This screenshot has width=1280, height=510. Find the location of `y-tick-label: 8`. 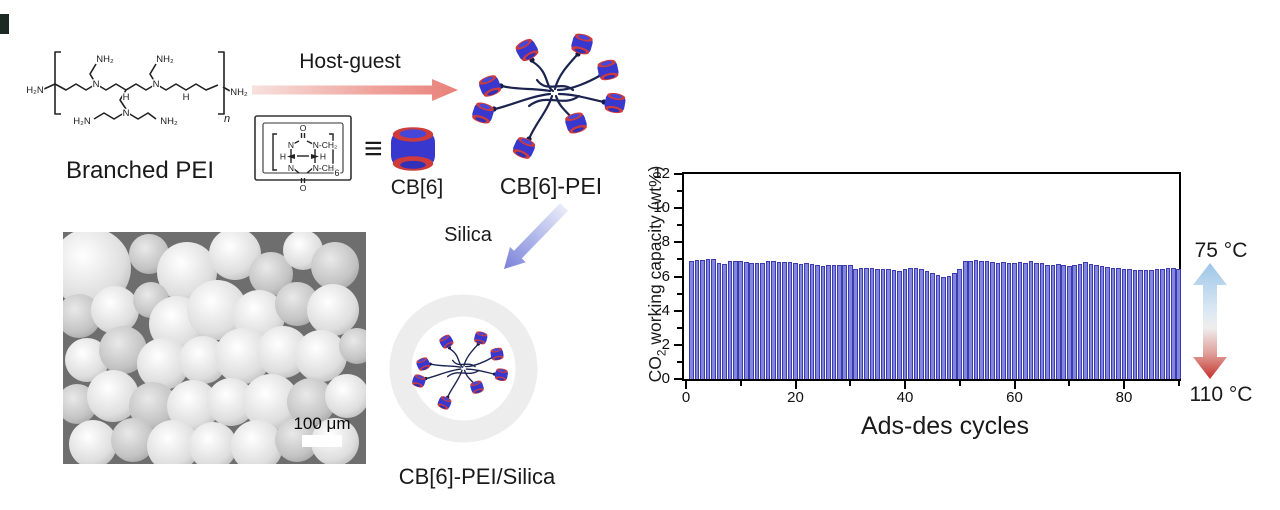

y-tick-label: 8 is located at coordinates (665, 242).